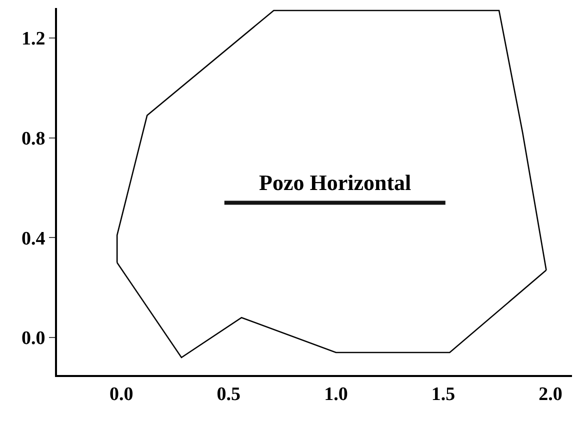 This screenshot has height=421, width=582. Describe the element at coordinates (336, 394) in the screenshot. I see `x-tick-label: 1.0` at that location.